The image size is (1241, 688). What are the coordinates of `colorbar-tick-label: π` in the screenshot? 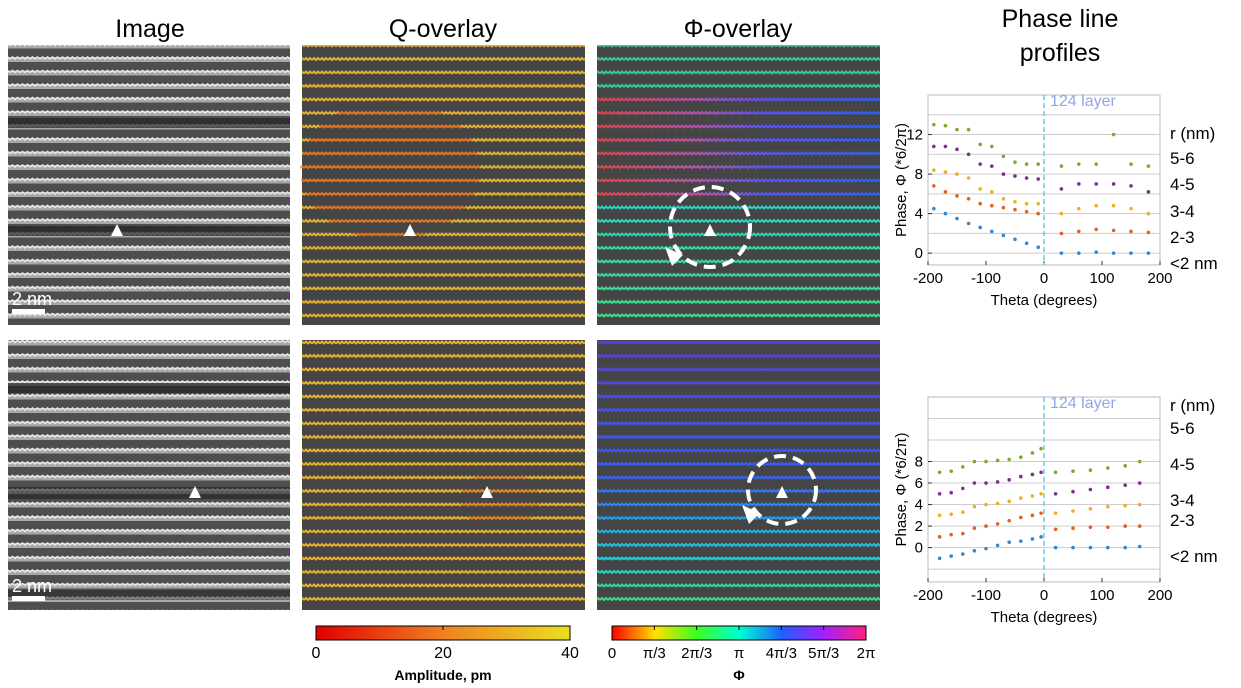 It's located at (739, 653).